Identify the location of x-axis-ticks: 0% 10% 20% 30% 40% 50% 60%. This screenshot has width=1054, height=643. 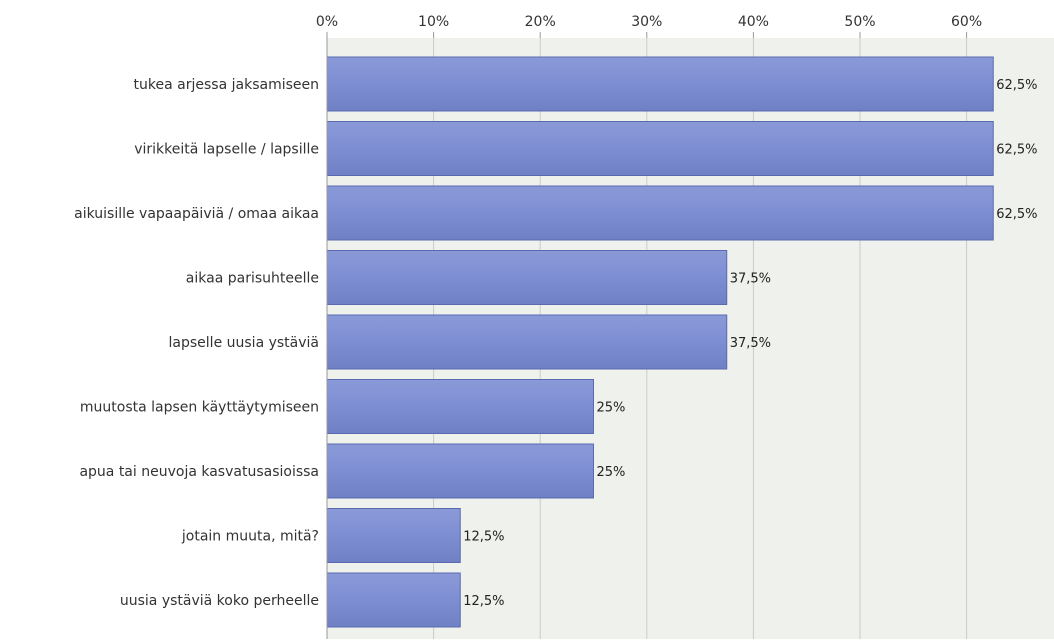
(649, 26).